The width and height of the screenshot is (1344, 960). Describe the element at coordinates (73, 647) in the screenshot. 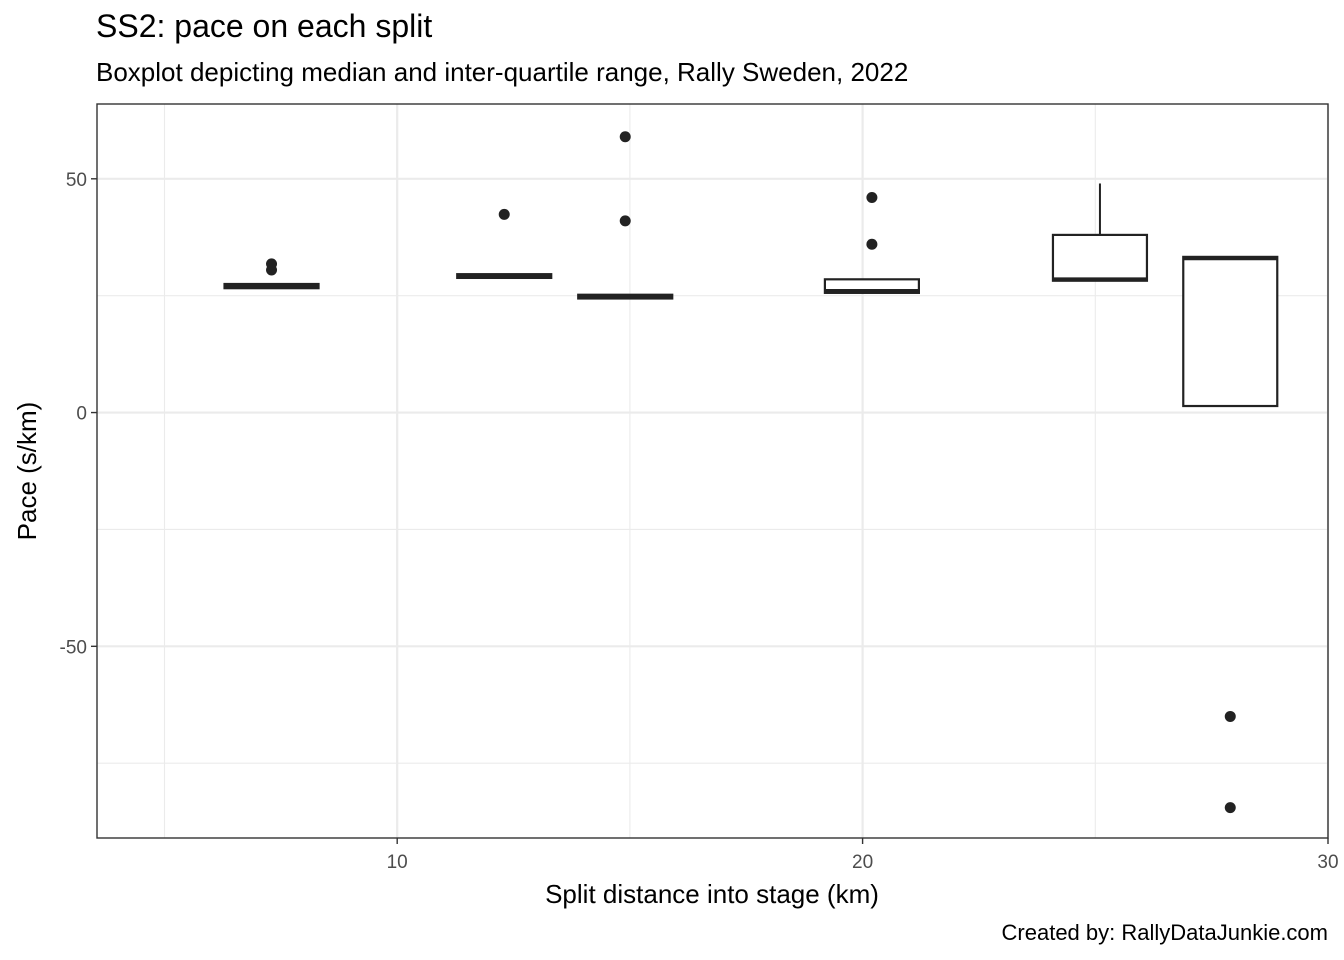

I see `y-tick-label: -50` at that location.